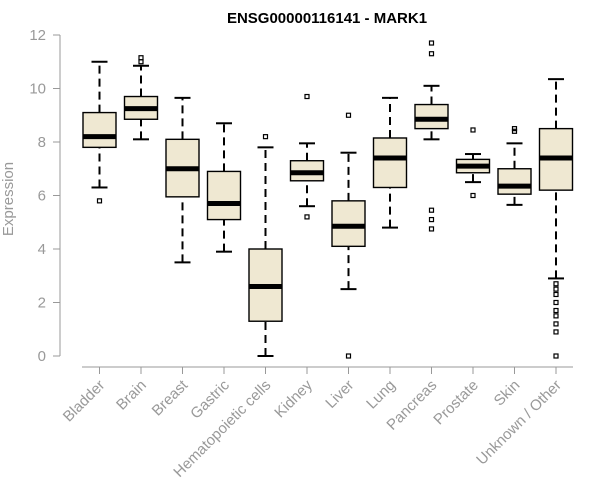  I want to click on y-axis-label: Expression, so click(8, 199).